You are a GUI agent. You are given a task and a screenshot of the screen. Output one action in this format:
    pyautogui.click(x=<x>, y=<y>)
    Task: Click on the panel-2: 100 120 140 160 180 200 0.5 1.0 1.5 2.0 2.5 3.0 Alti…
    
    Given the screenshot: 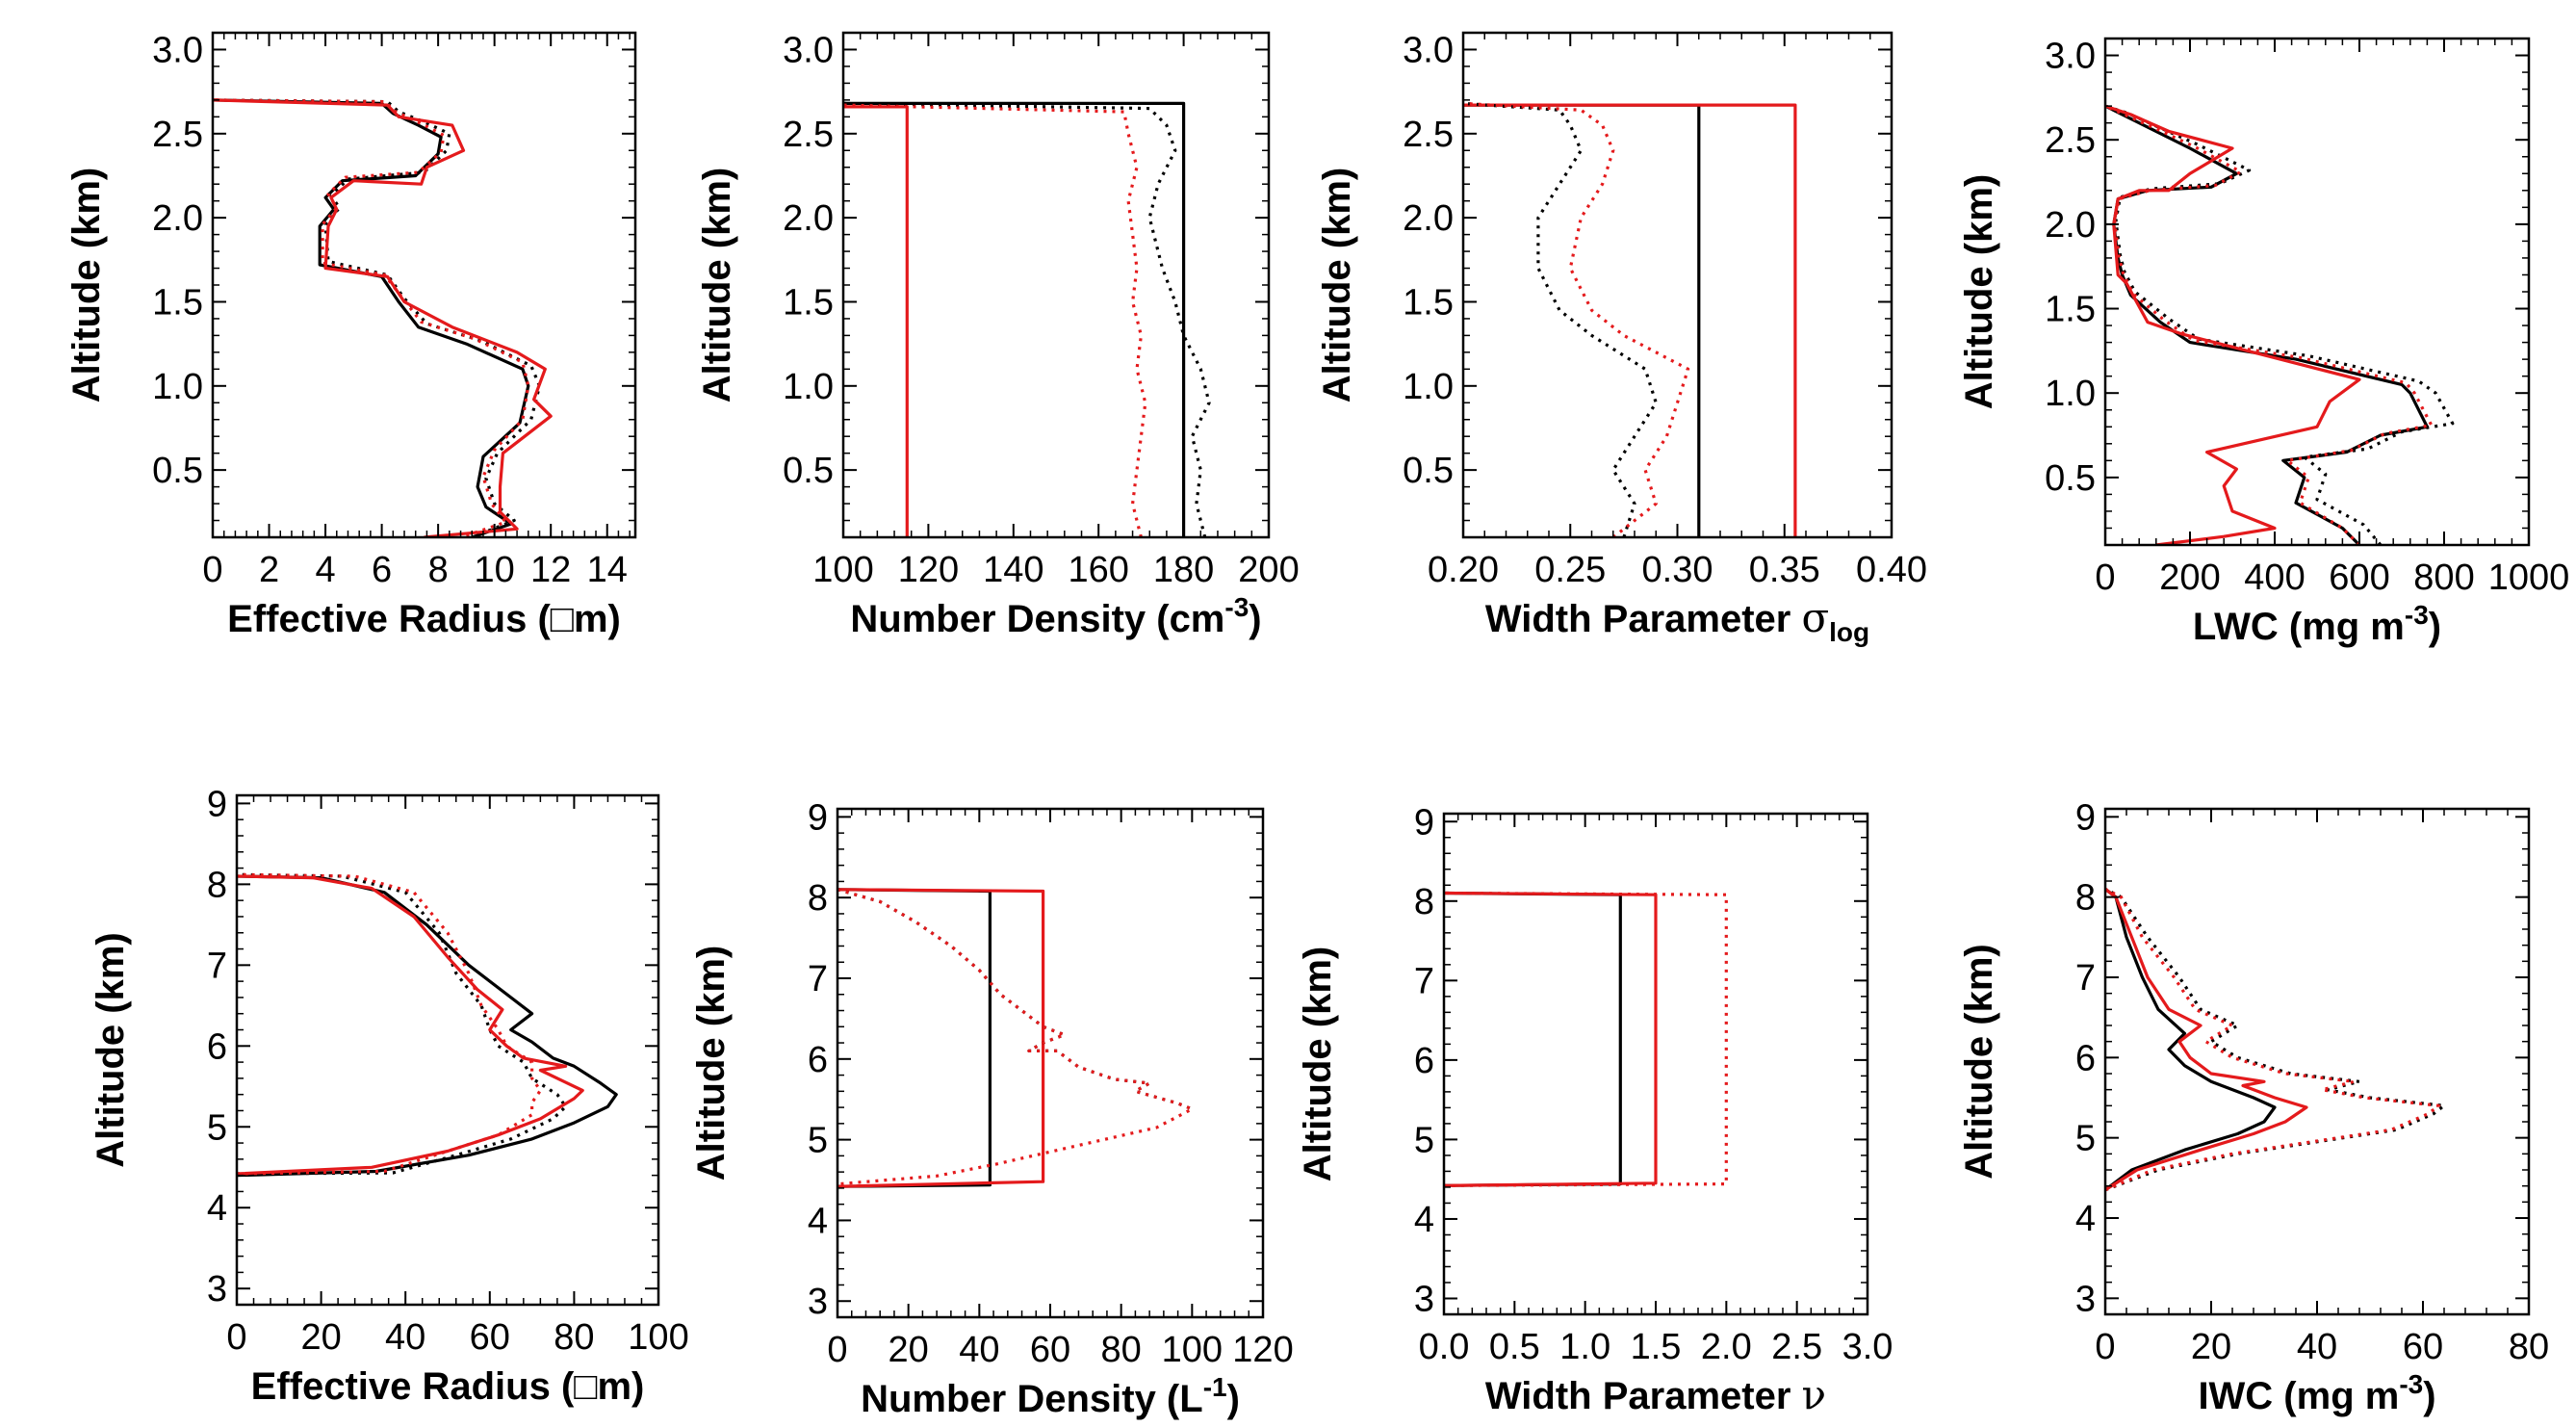 What is the action you would take?
    pyautogui.click(x=998, y=335)
    